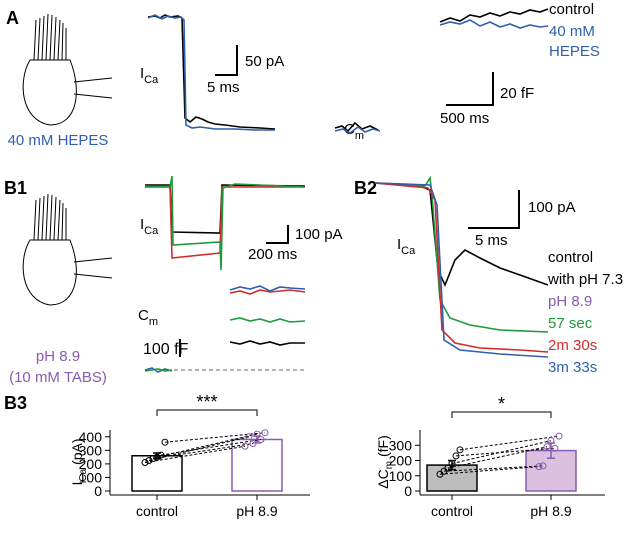 The height and width of the screenshot is (533, 640). I want to click on legend-entry: with pH 7.3, so click(585, 279).